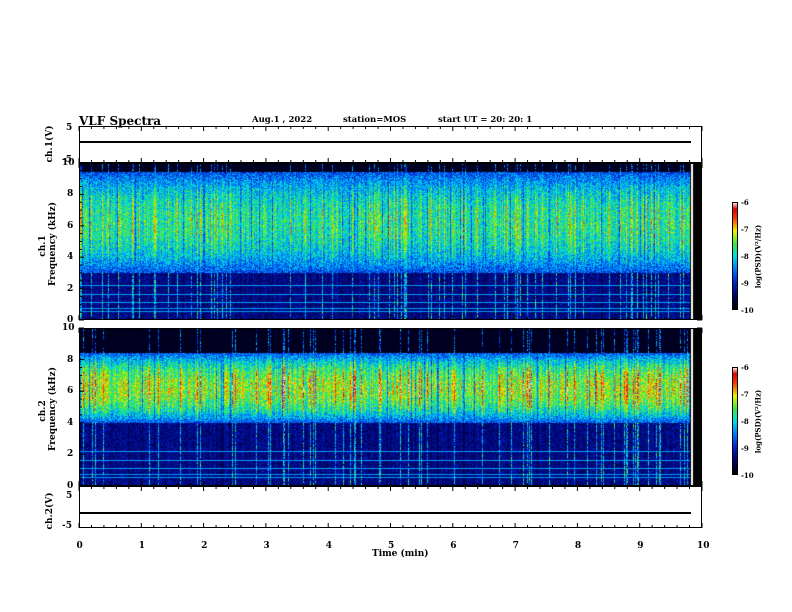 The image size is (792, 612). What do you see at coordinates (70, 225) in the screenshot?
I see `ch1-ytick: 6` at bounding box center [70, 225].